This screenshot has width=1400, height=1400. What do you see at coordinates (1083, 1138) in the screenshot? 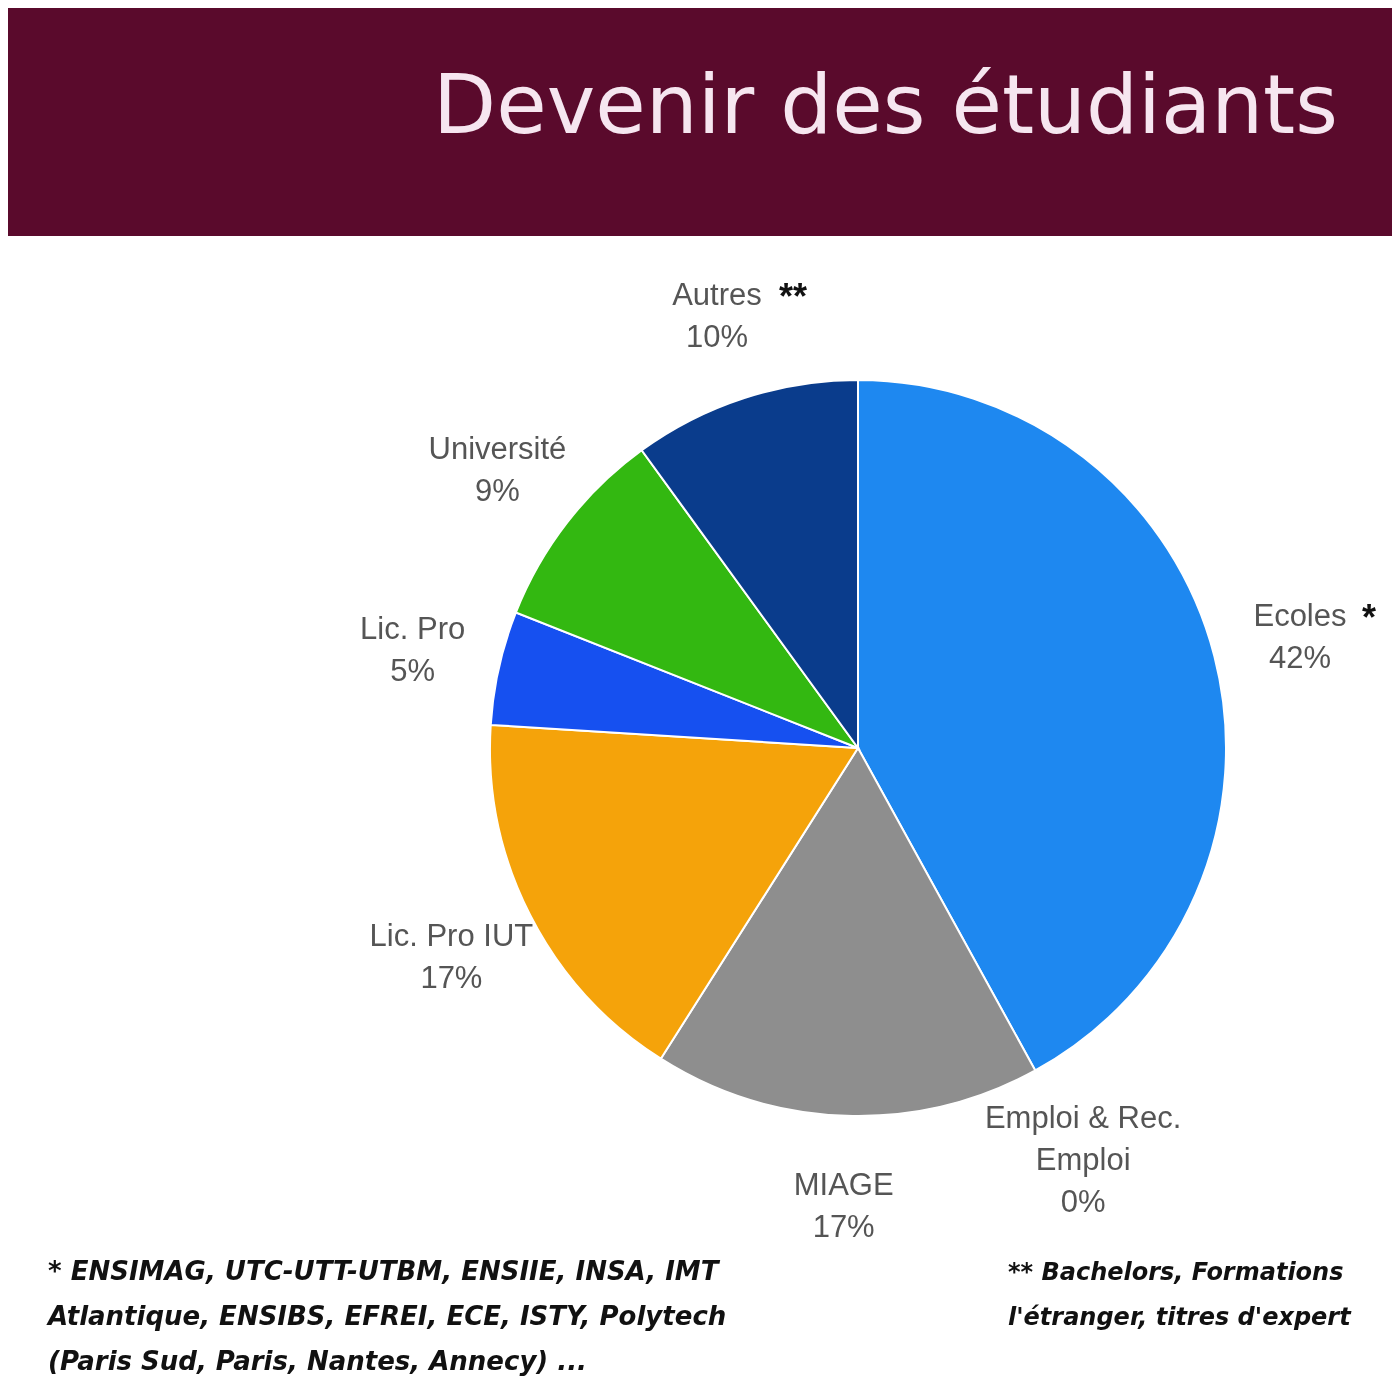
I see `category-label: Emploi & Rec. Emploi` at bounding box center [1083, 1138].